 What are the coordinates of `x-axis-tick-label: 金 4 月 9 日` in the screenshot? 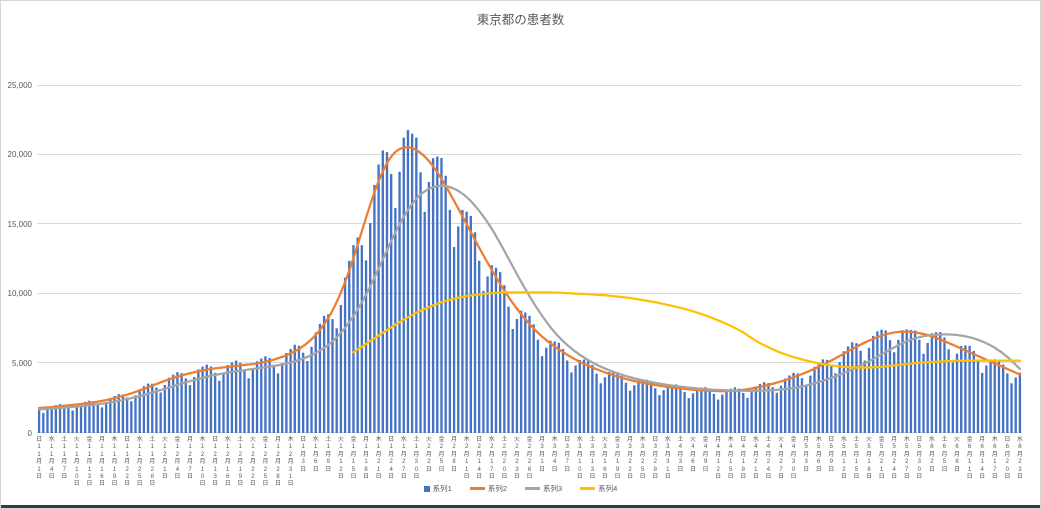 It's located at (705, 455).